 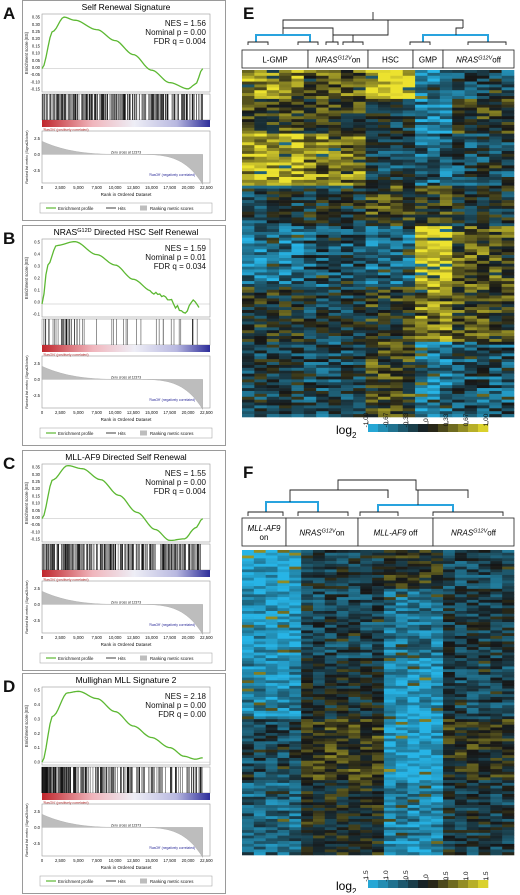 What do you see at coordinates (396, 533) in the screenshot?
I see `group-label: MLL-AF9 off` at bounding box center [396, 533].